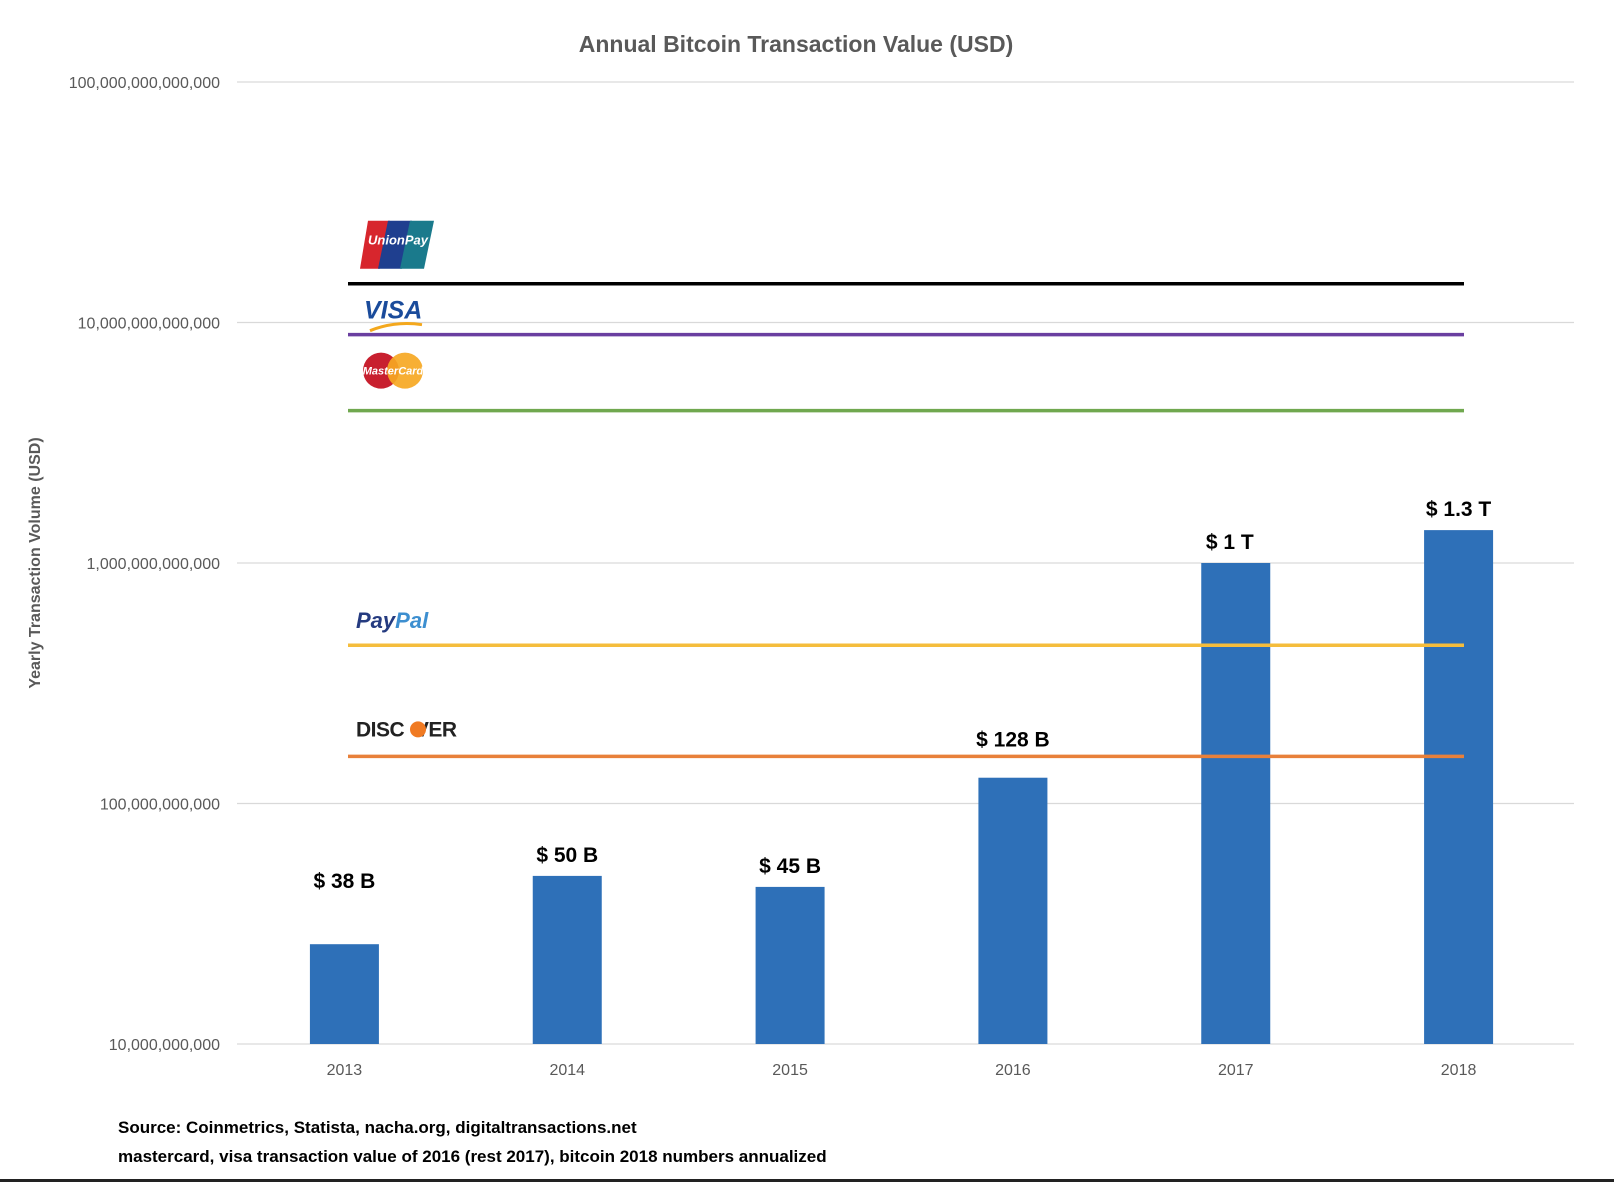  What do you see at coordinates (149, 324) in the screenshot?
I see `y-tick-label: 10,000,000,000,000` at bounding box center [149, 324].